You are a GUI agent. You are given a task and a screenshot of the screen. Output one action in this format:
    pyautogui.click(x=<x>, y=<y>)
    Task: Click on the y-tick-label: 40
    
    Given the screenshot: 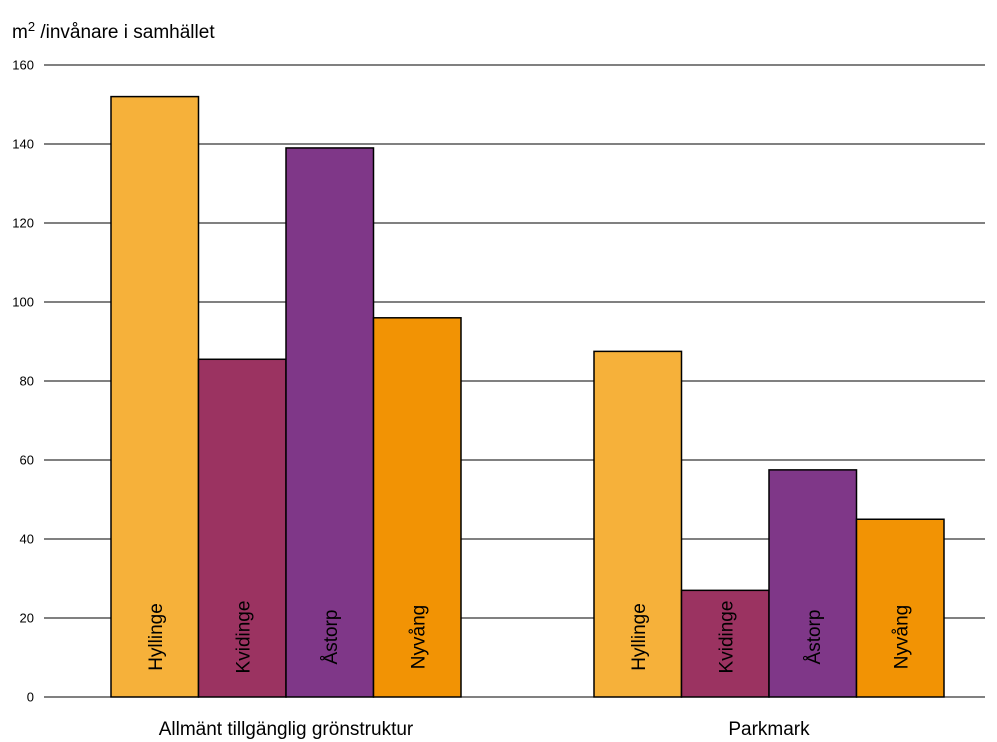 What is the action you would take?
    pyautogui.click(x=27, y=539)
    